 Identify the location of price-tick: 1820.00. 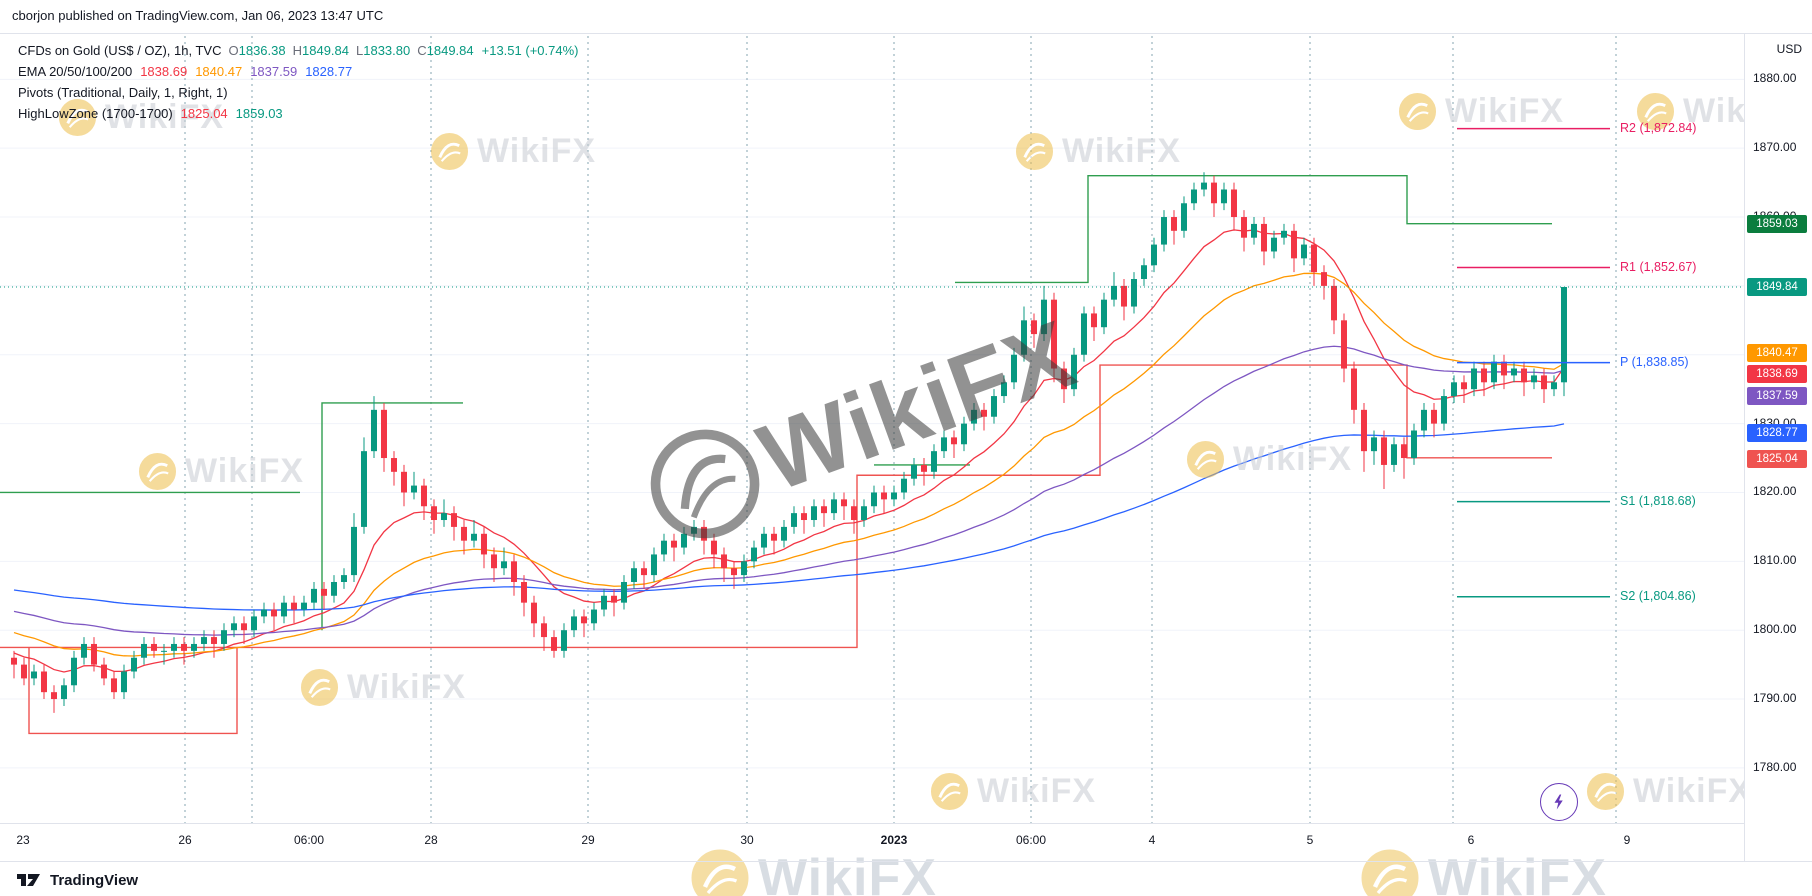
(1775, 491).